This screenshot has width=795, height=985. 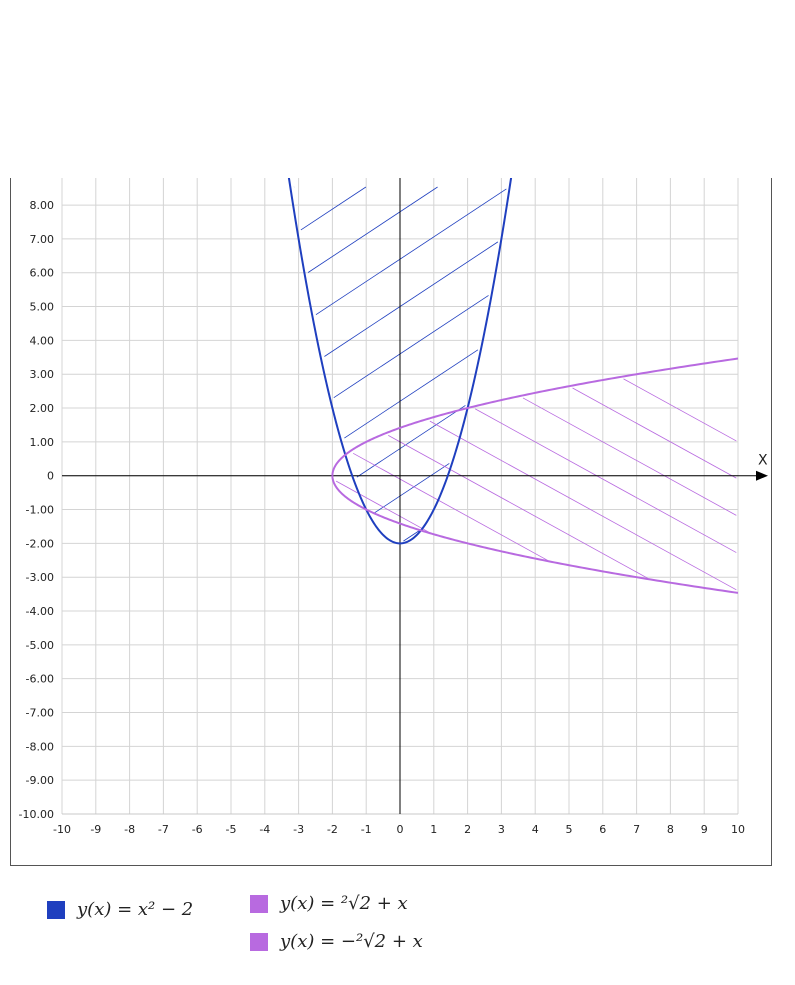 What do you see at coordinates (636, 829) in the screenshot?
I see `x-tick-label: 7` at bounding box center [636, 829].